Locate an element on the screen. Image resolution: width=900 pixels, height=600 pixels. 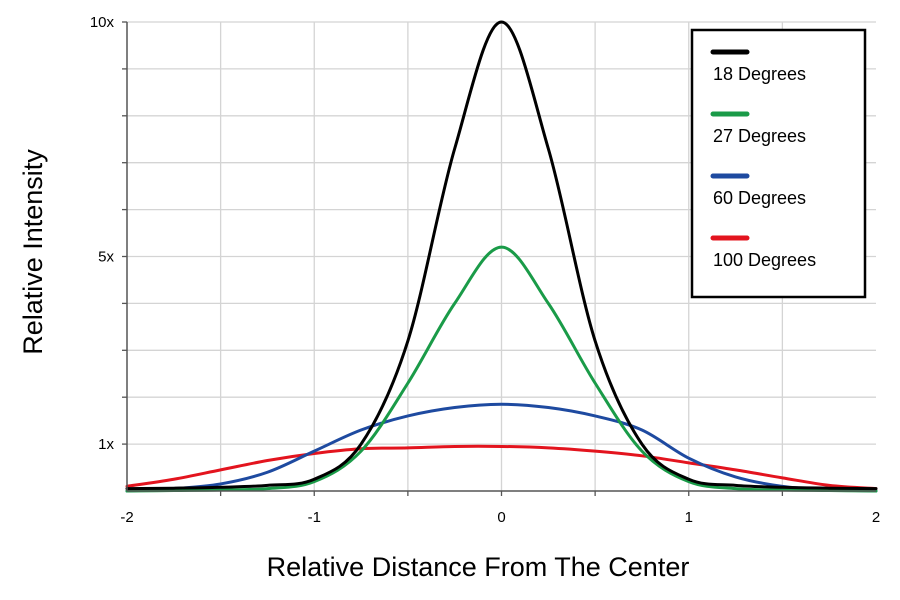
legend-label-18-degrees: 18 Degrees is located at coordinates (759, 74).